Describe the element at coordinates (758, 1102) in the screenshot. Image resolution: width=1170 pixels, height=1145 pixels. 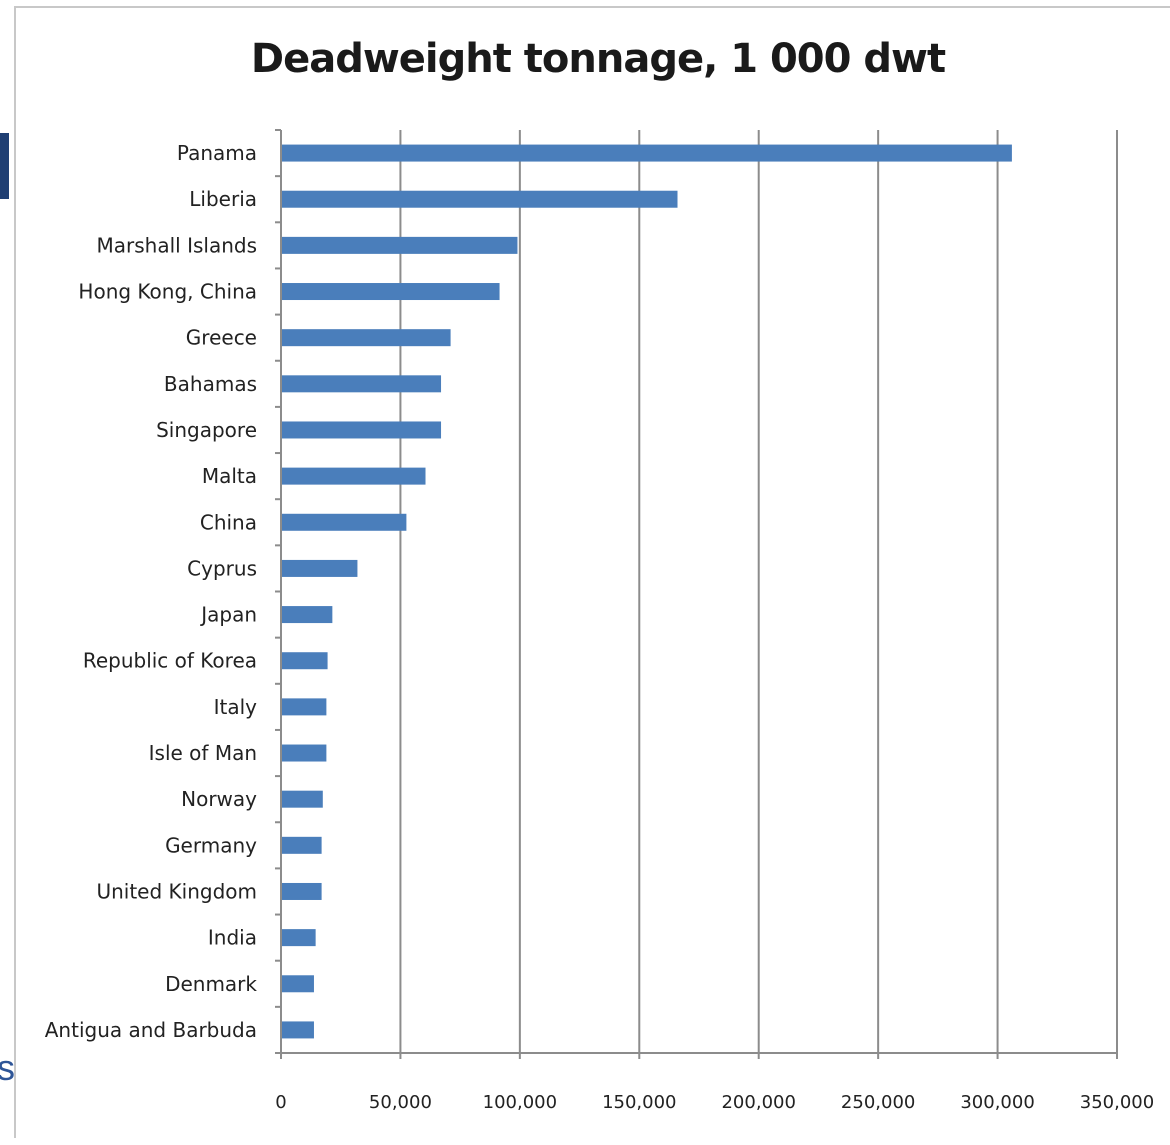
I see `x-tick-label: 200,000` at that location.